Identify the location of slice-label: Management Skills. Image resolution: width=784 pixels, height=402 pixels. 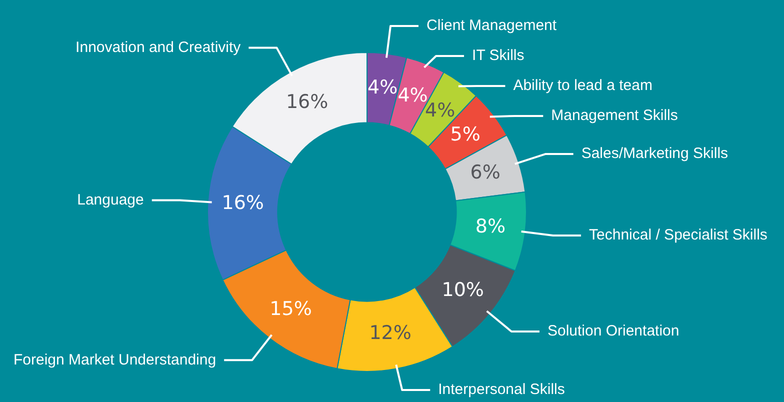
(614, 115).